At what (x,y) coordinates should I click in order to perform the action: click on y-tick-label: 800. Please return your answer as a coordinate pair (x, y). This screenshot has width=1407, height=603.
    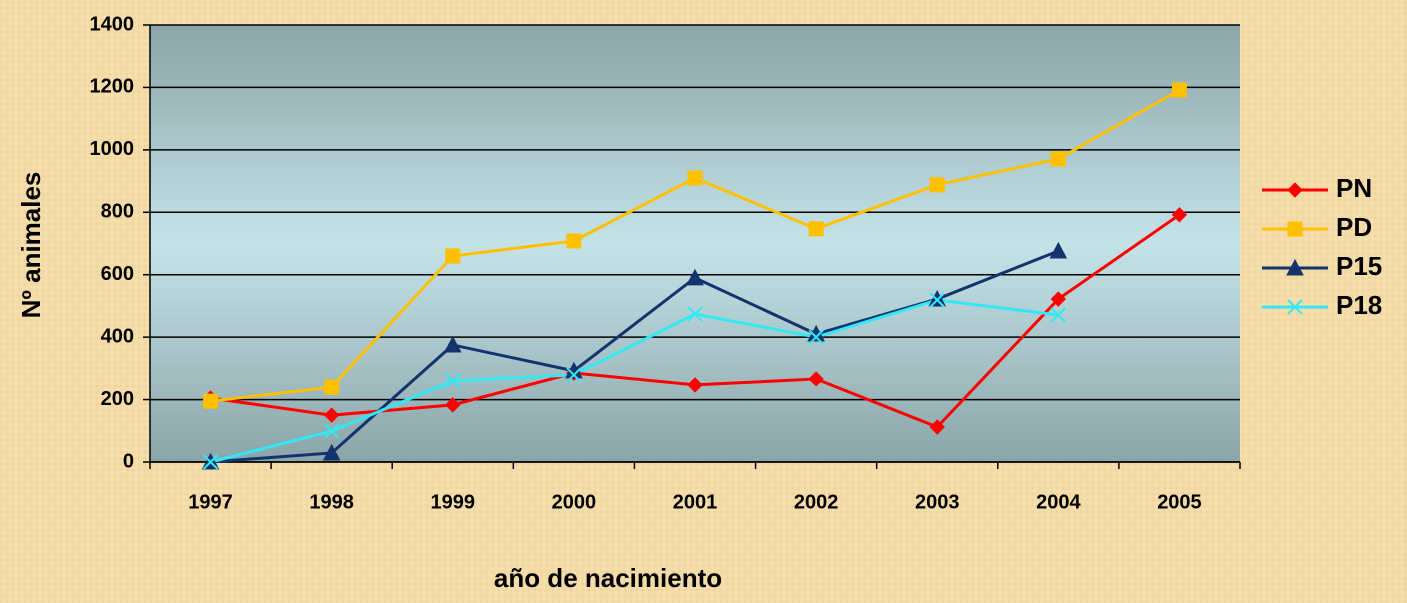
    Looking at the image, I should click on (117, 212).